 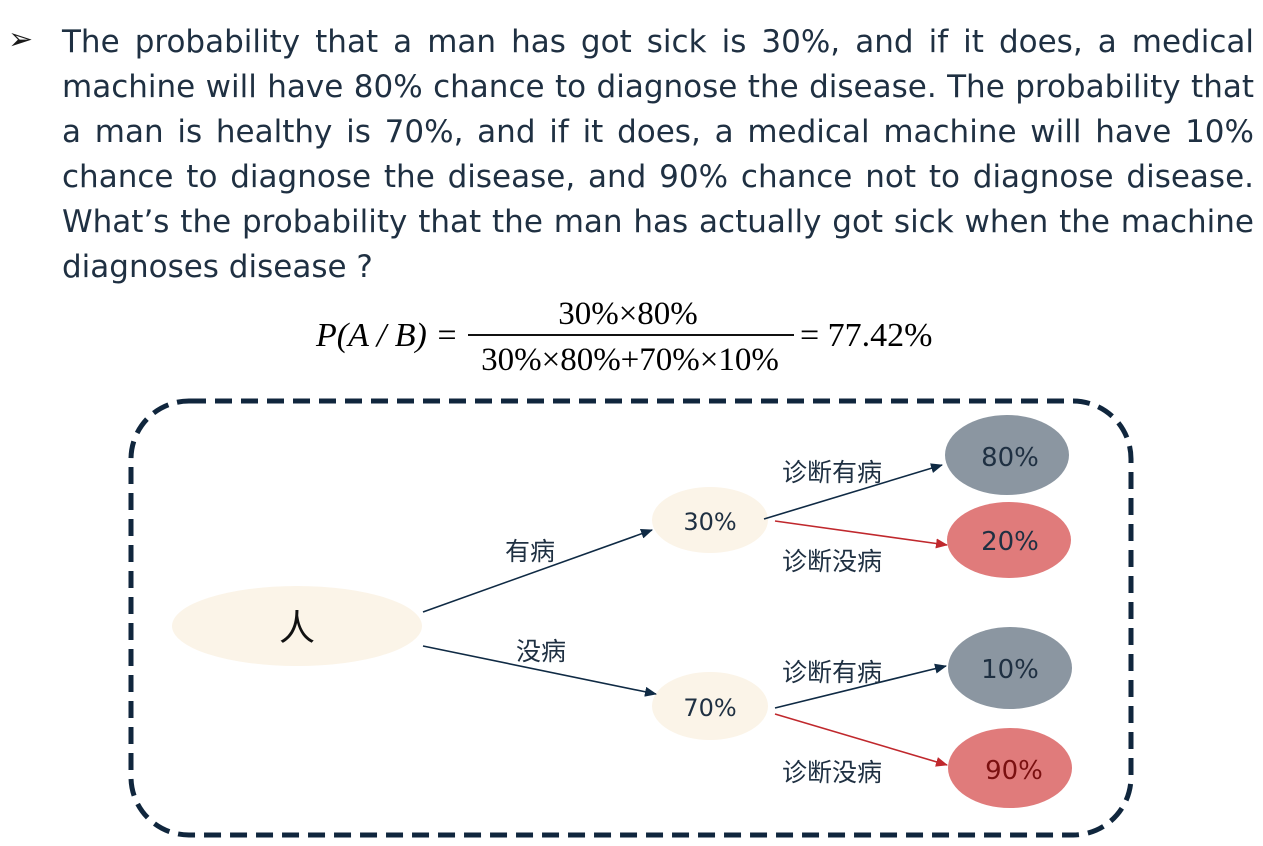 I want to click on diag-negative-label-bottom: 诊断没病, so click(x=832, y=772).